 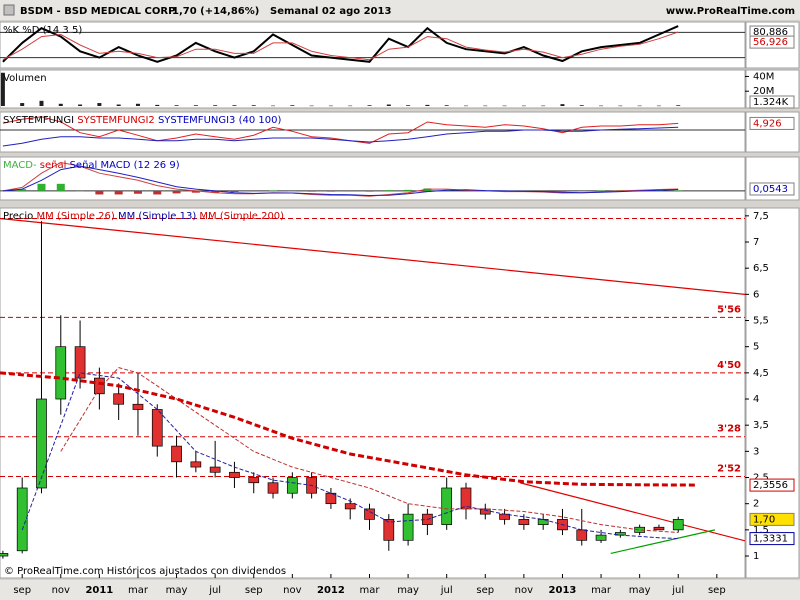 What do you see at coordinates (9, 10) in the screenshot?
I see `header-icon` at bounding box center [9, 10].